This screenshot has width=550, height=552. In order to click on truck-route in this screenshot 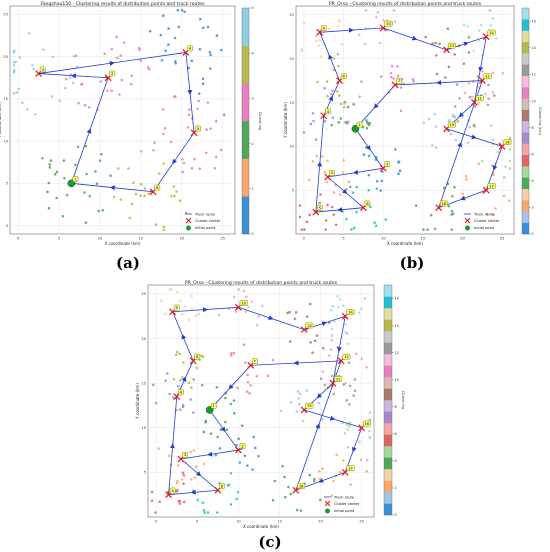, I will do `click(116, 122)`.